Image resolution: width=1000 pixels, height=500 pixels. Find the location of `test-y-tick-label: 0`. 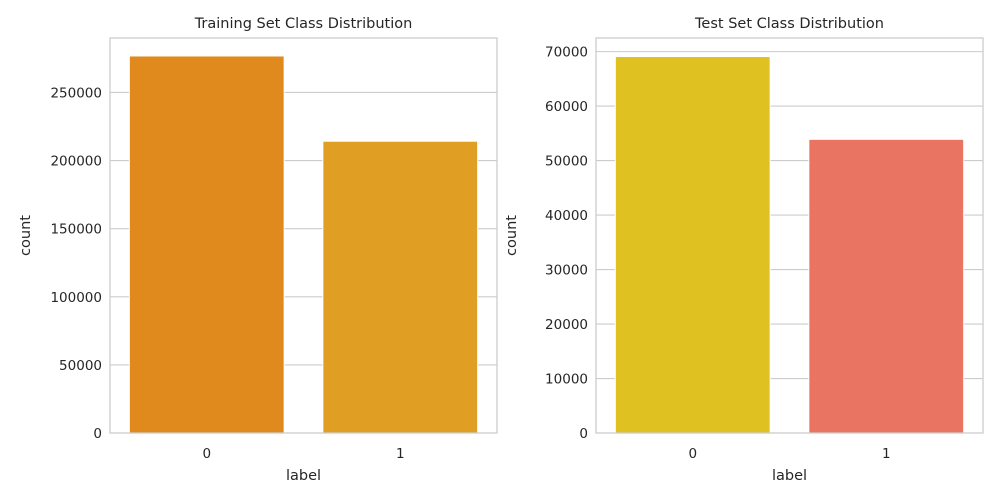

test-y-tick-label: 0 is located at coordinates (583, 434).